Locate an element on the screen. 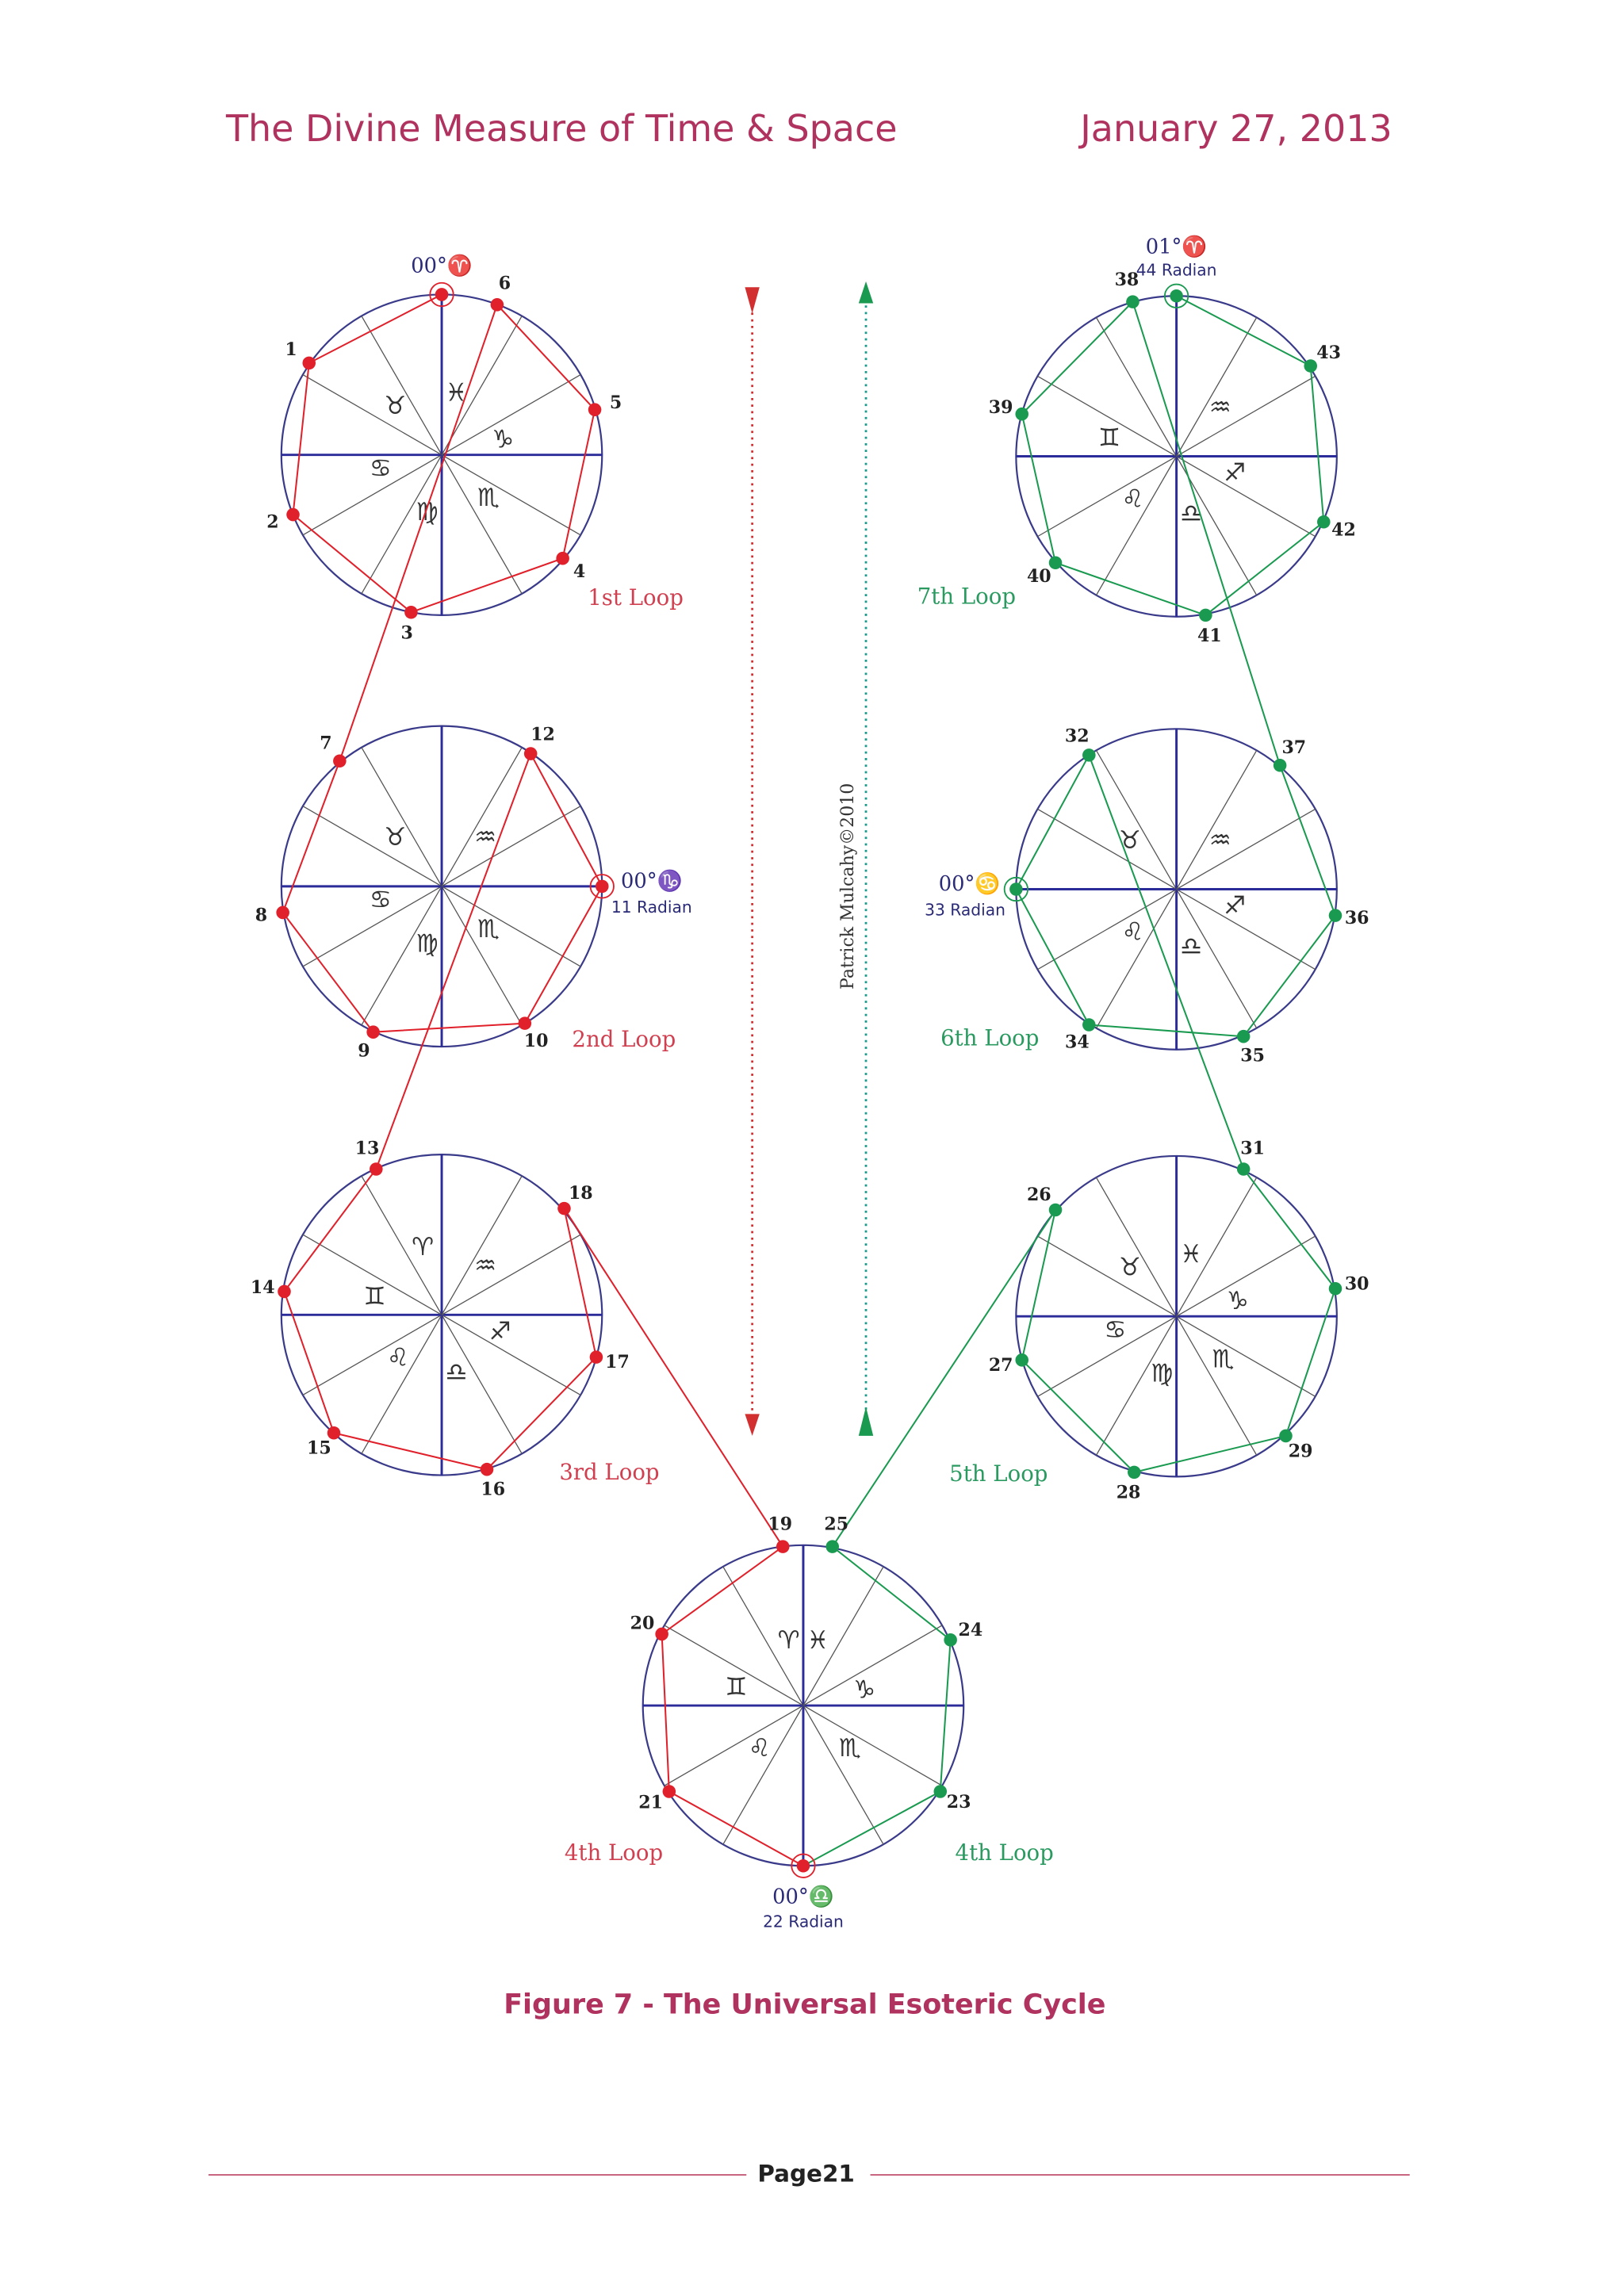 The height and width of the screenshot is (2293, 1624). point-label: 39 is located at coordinates (1001, 407).